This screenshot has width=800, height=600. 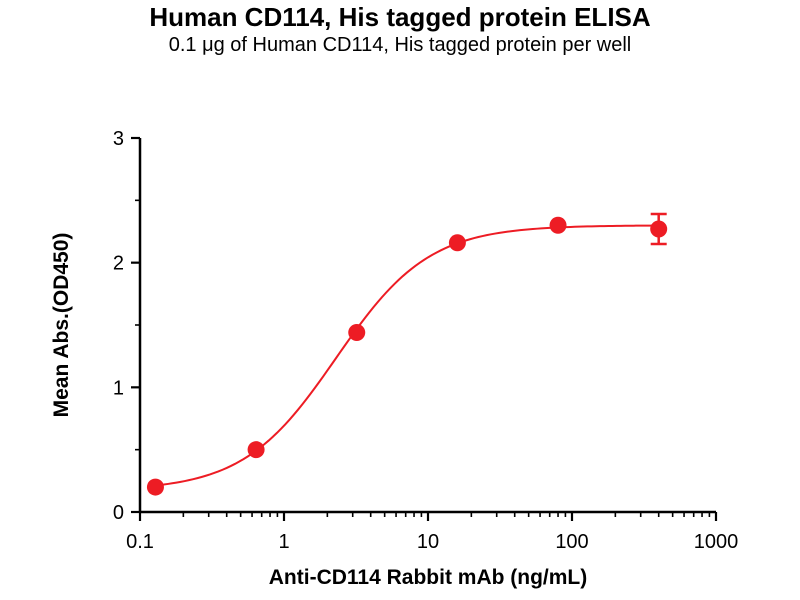 What do you see at coordinates (571, 542) in the screenshot?
I see `x-tick-label: 100` at bounding box center [571, 542].